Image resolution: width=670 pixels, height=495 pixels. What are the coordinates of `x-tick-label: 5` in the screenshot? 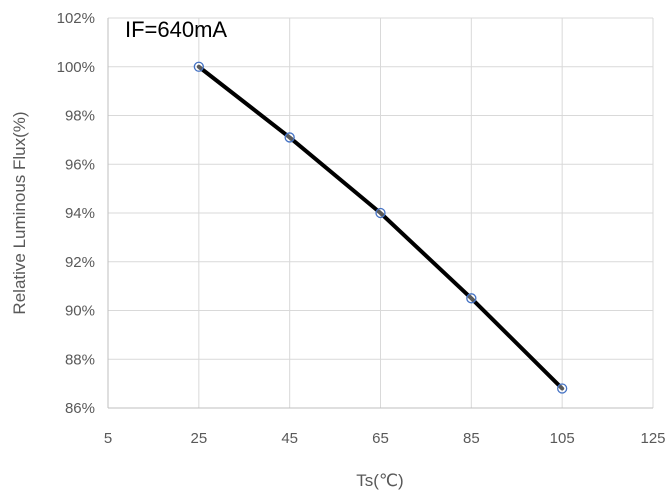 It's located at (108, 438).